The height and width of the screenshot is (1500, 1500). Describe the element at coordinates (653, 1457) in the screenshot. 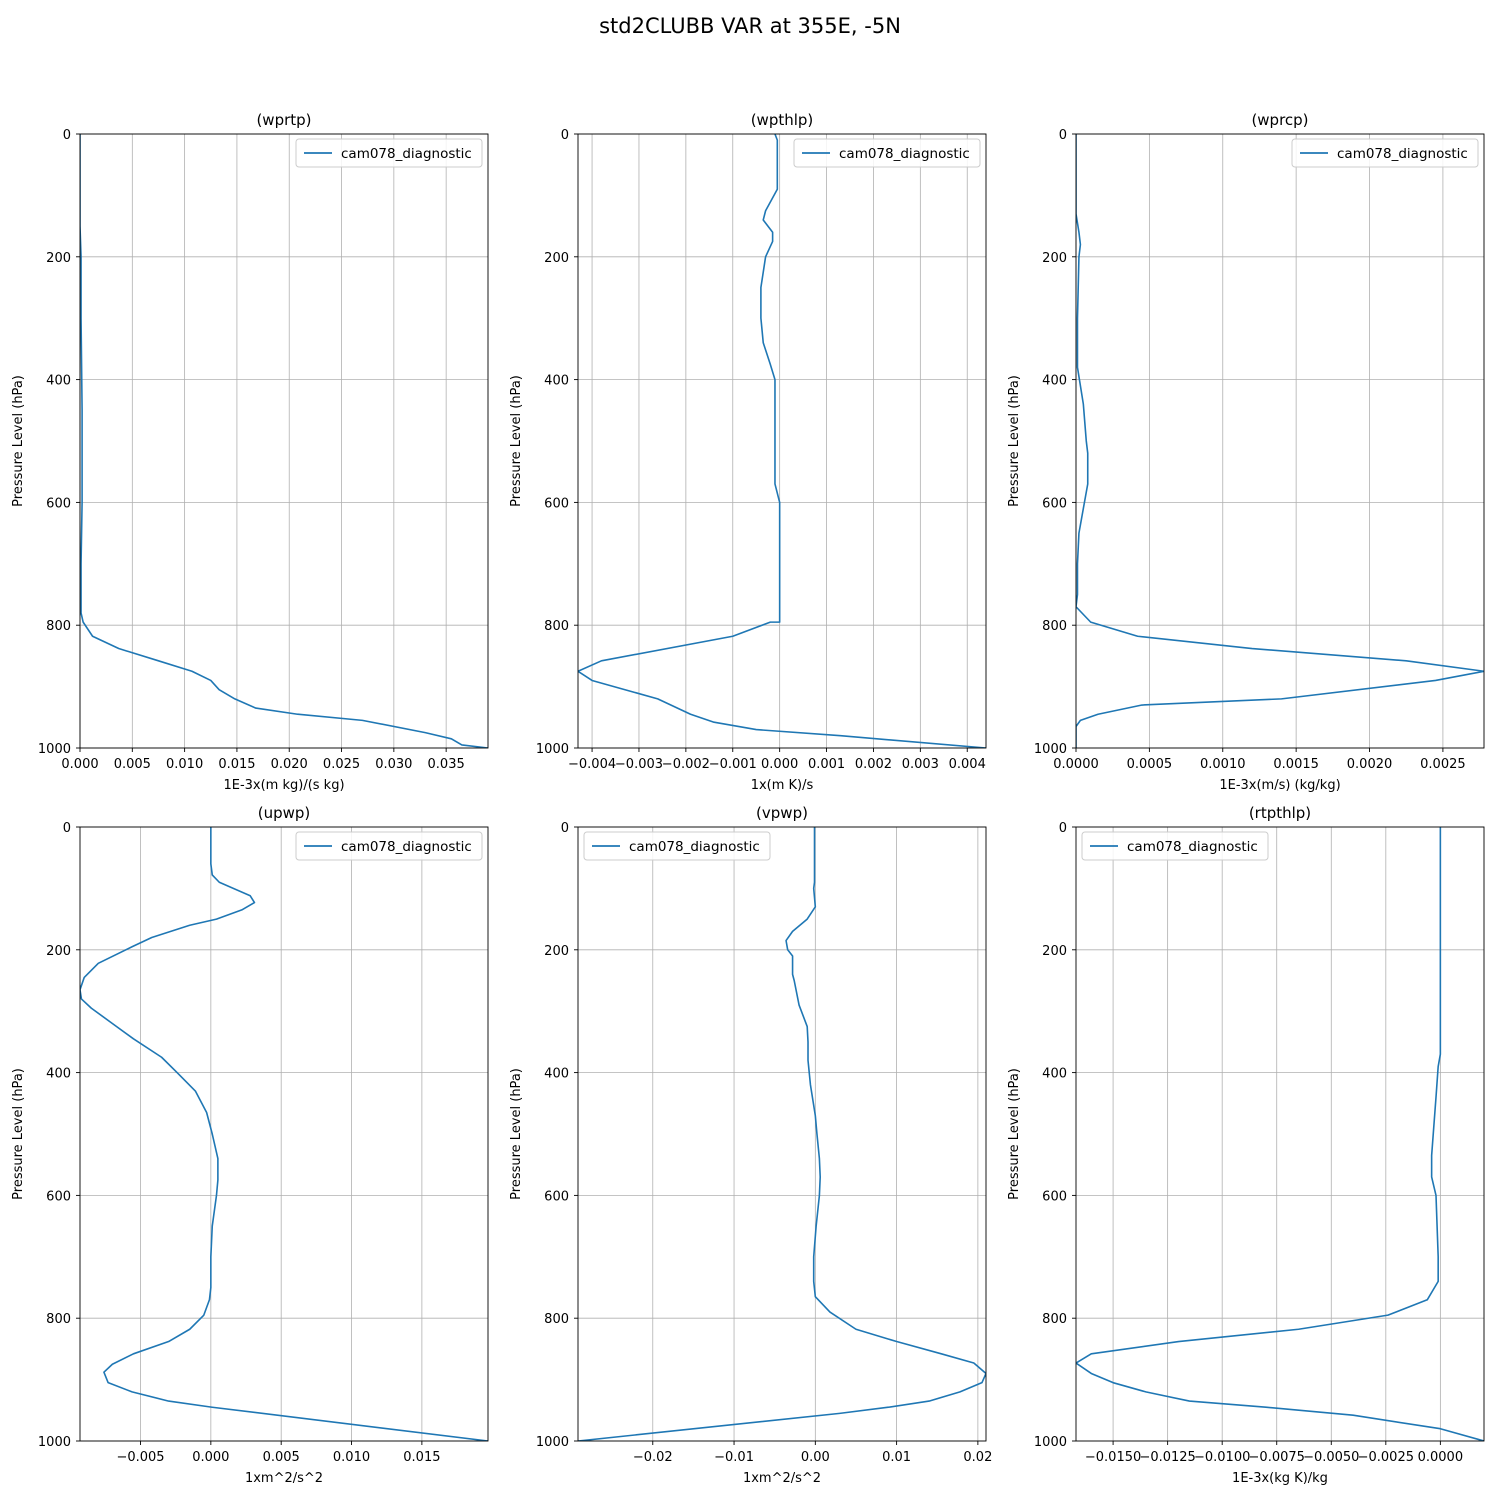

I see `x-tick-label: −0.02` at that location.